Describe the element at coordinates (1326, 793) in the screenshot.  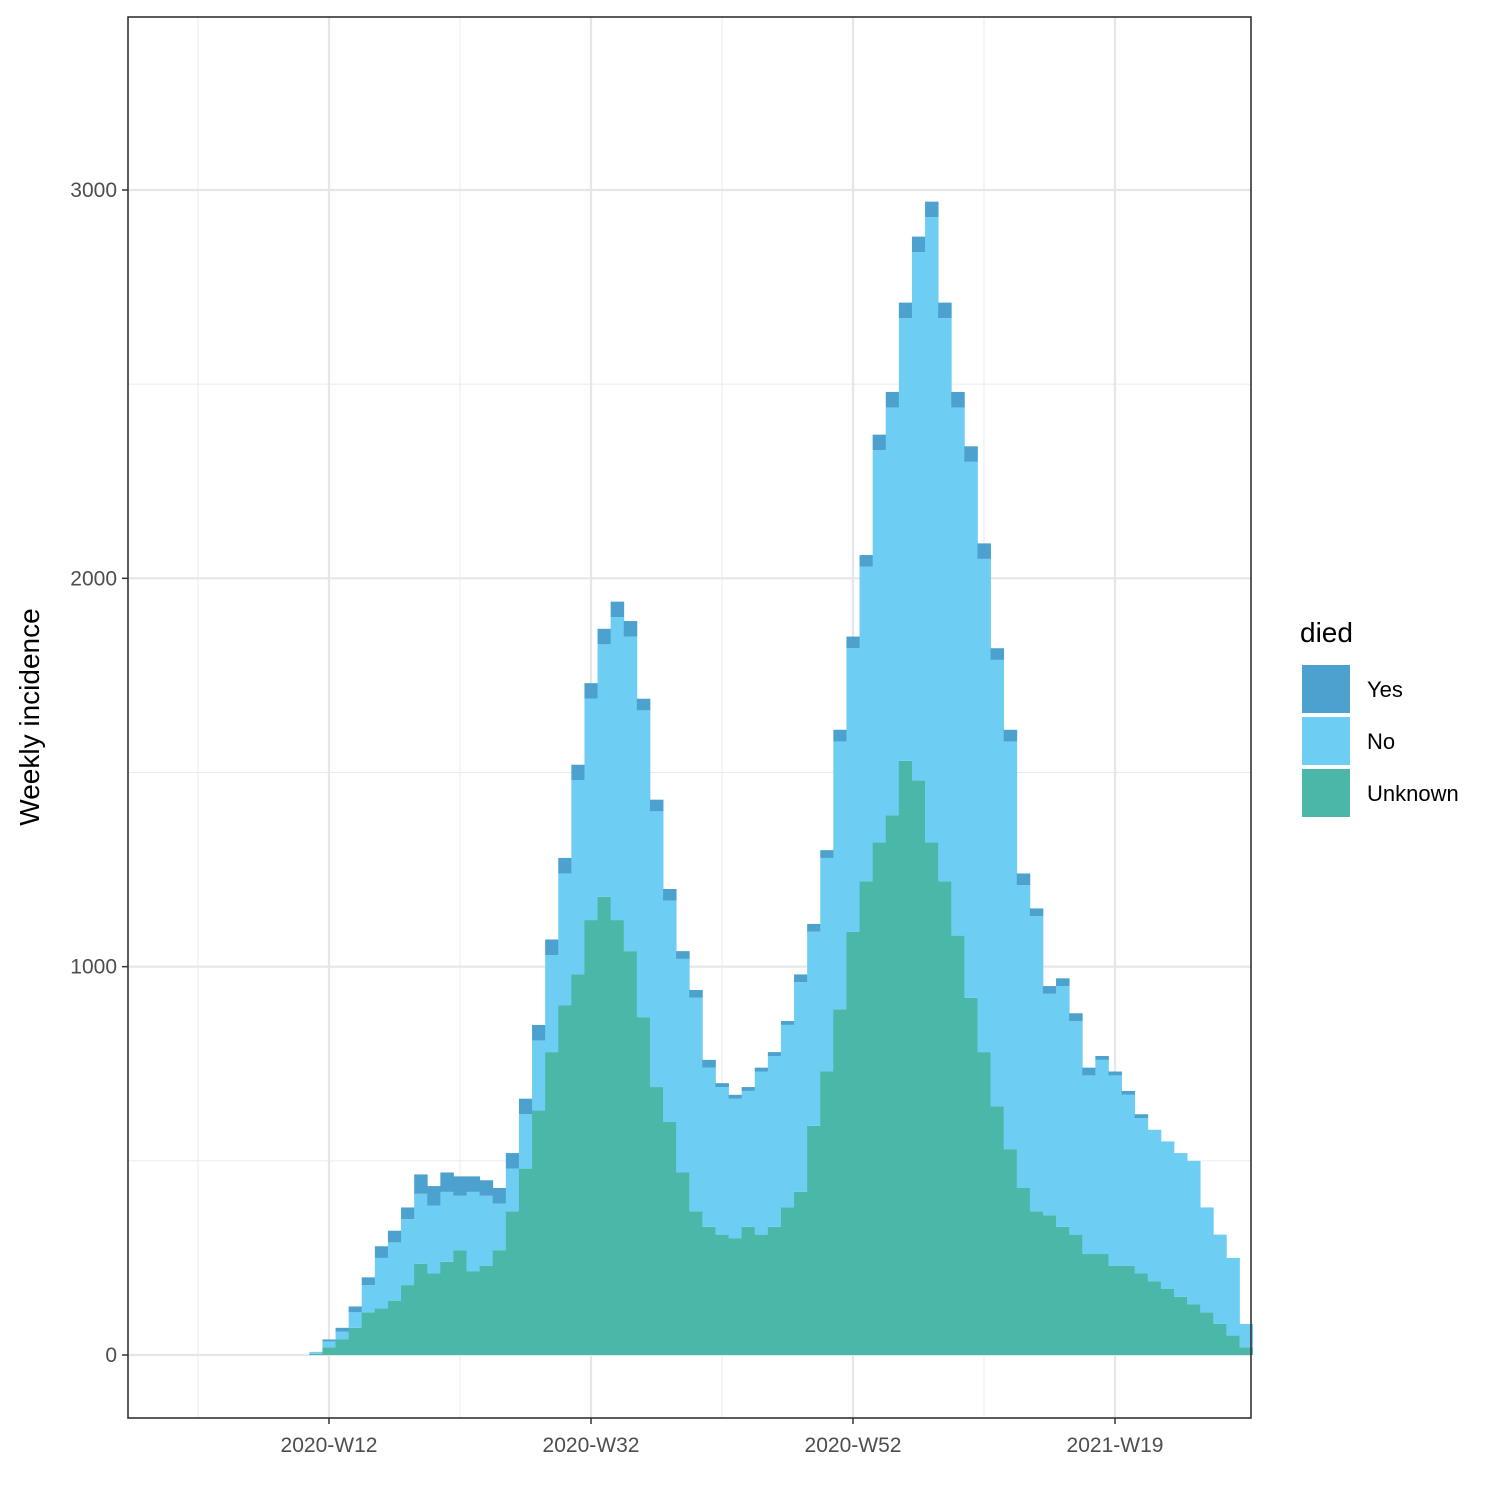
I see `legend-key-unknown` at that location.